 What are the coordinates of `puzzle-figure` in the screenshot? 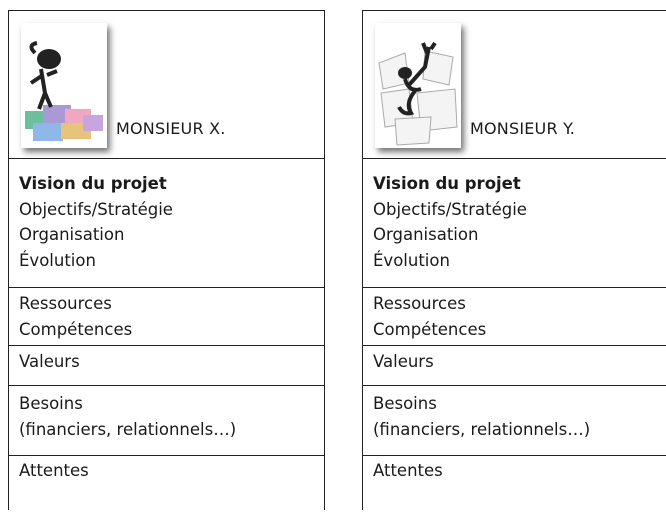 It's located at (64, 91).